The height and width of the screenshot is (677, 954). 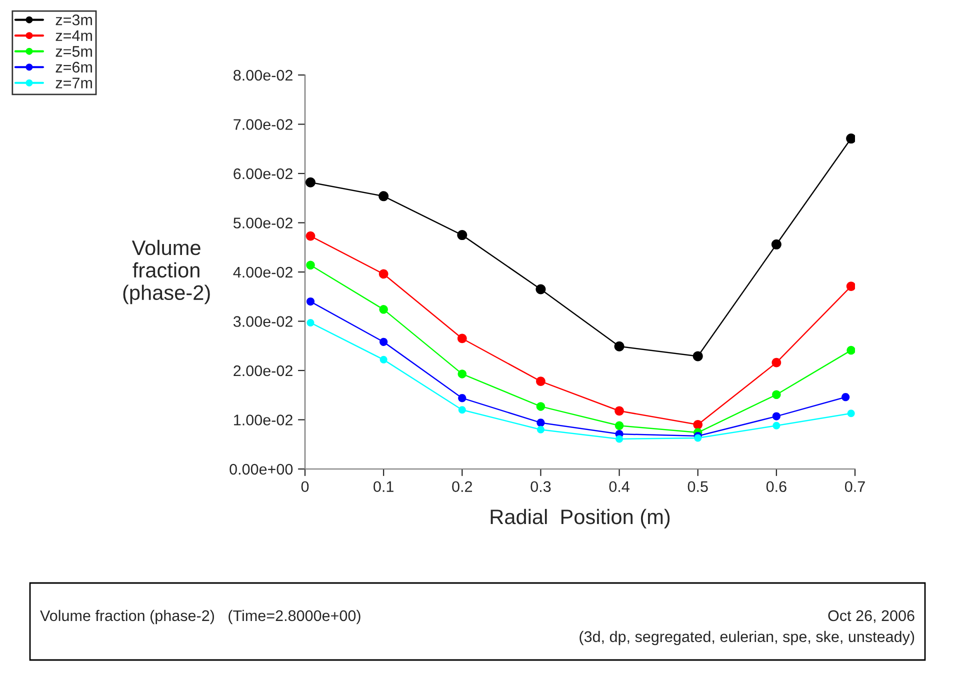 What do you see at coordinates (74, 83) in the screenshot?
I see `legend-label: z=7m` at bounding box center [74, 83].